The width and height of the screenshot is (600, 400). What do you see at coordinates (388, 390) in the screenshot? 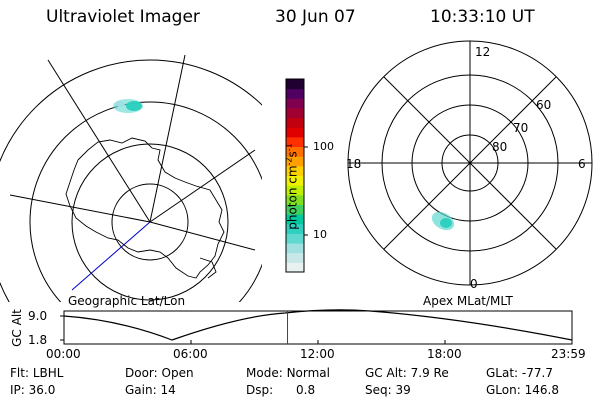
I see `status-seq: Seq: 39` at bounding box center [388, 390].